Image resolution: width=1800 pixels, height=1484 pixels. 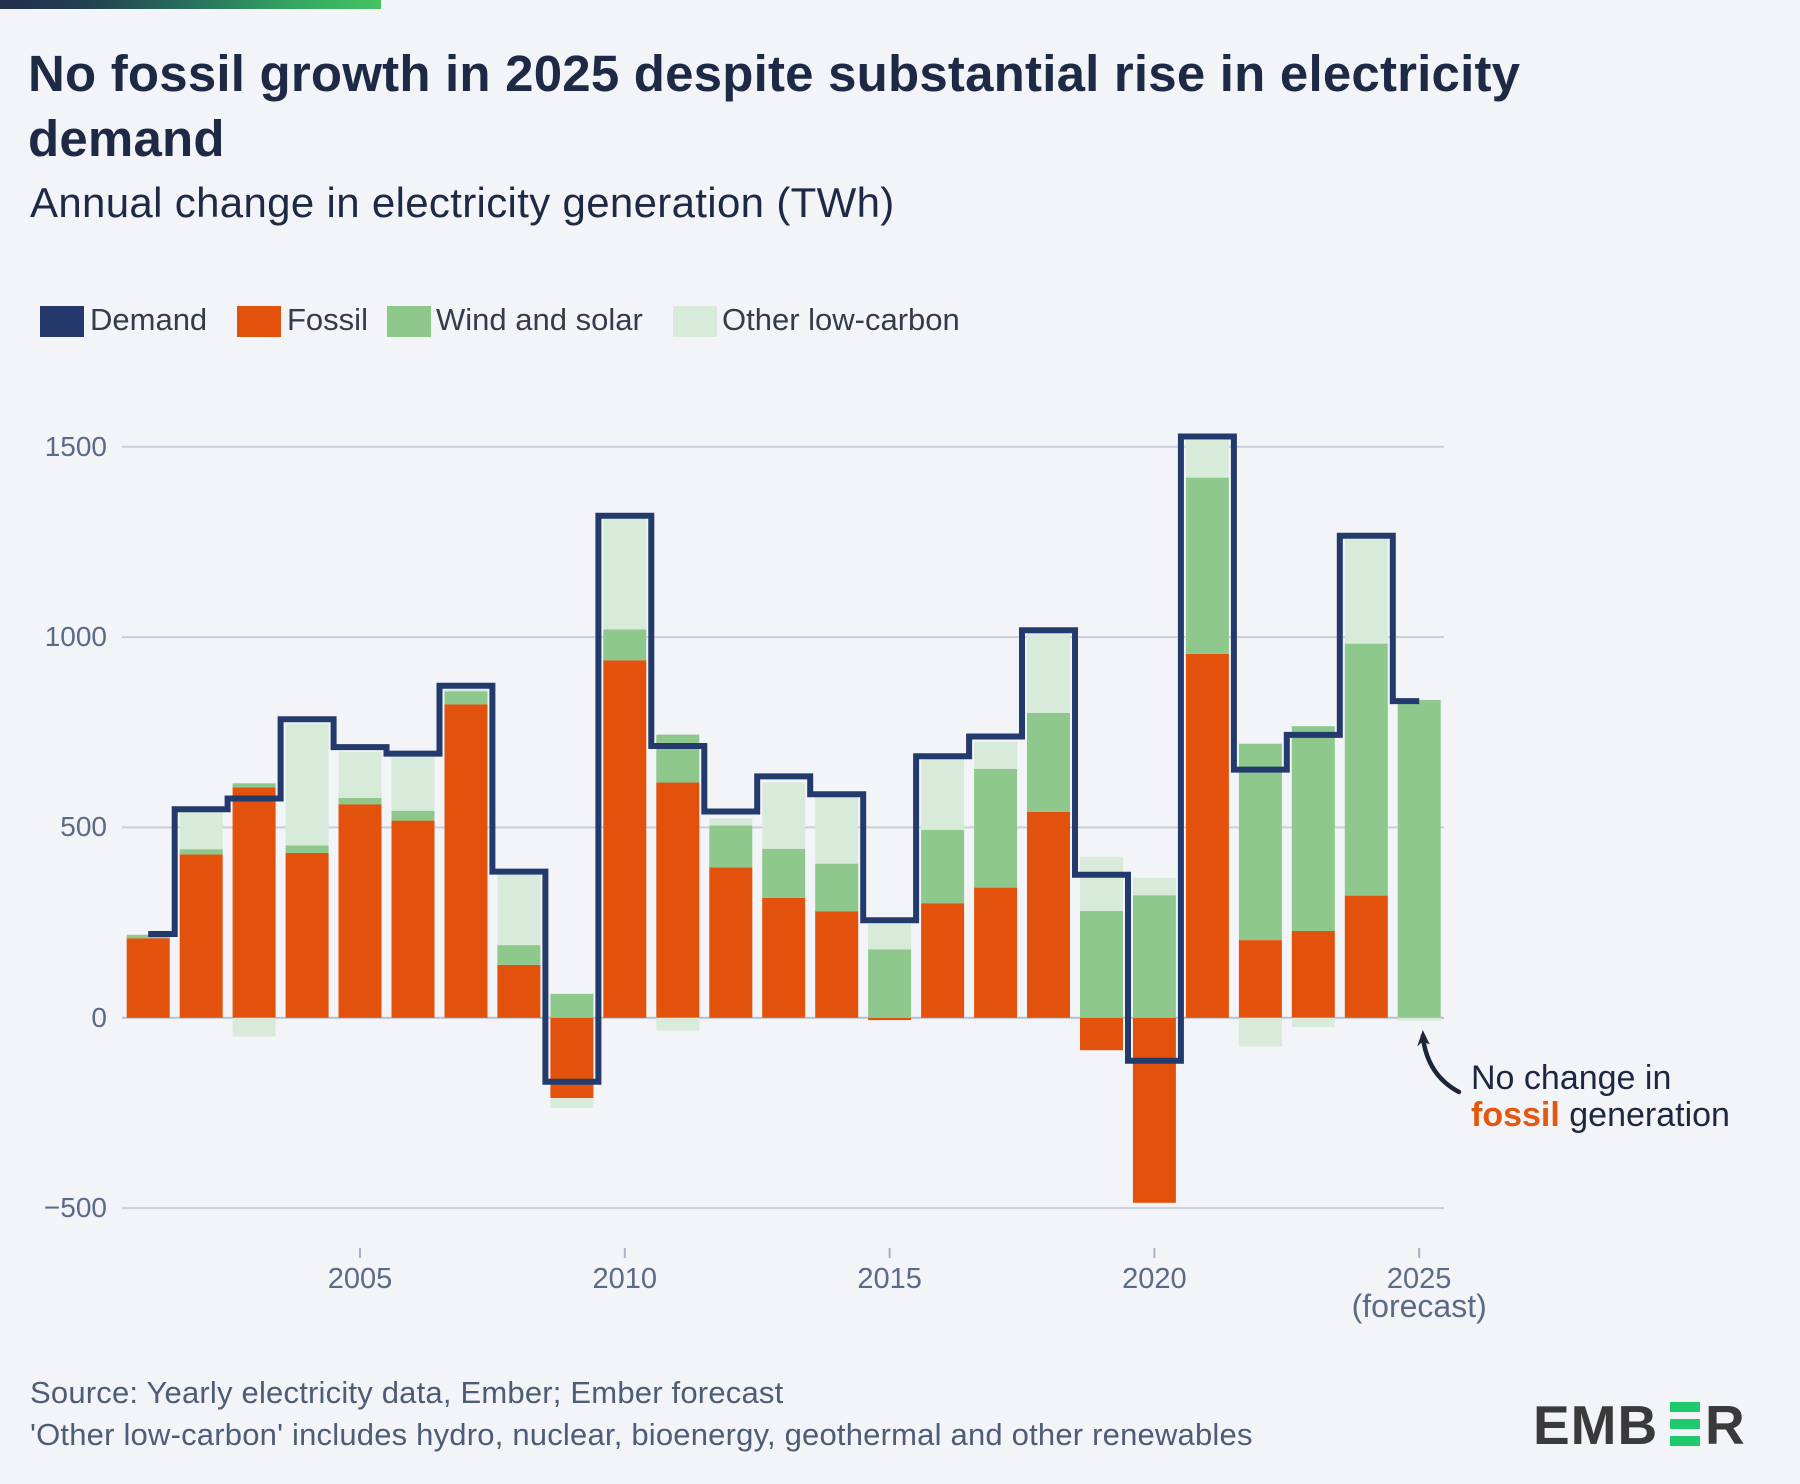 I want to click on svg-text: R, so click(x=1725, y=1426).